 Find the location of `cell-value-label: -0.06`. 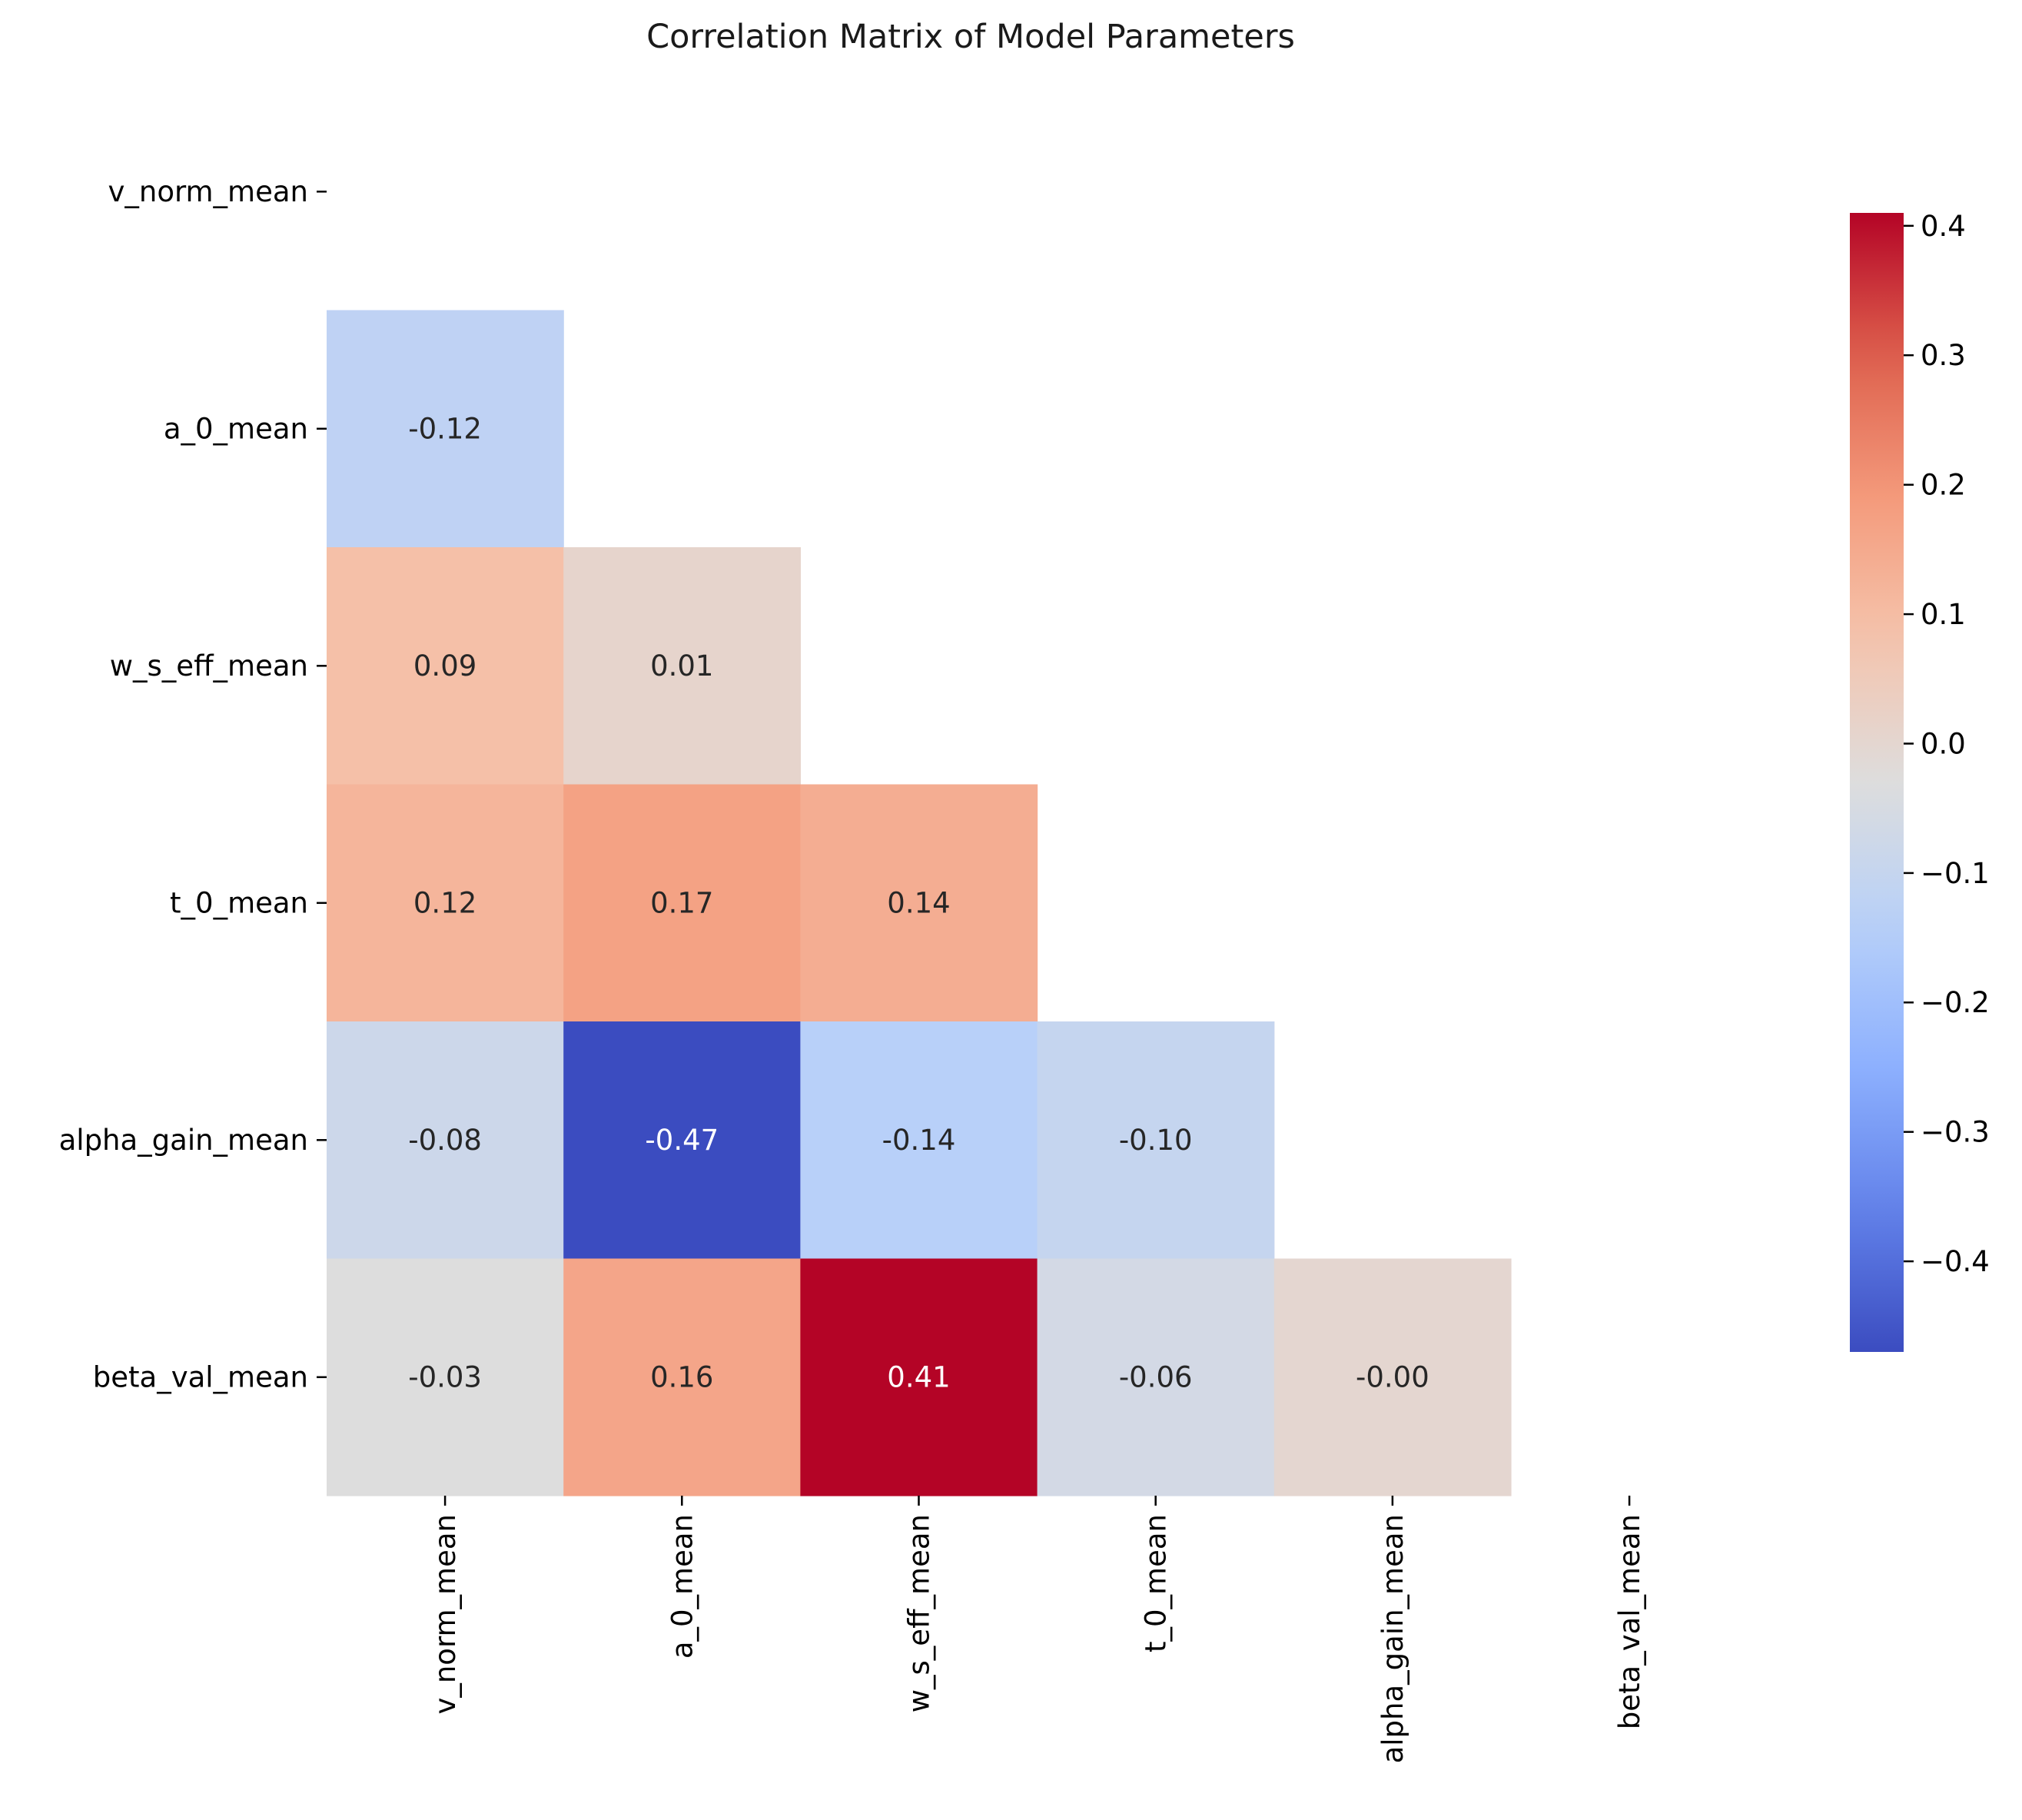

cell-value-label: -0.06 is located at coordinates (1156, 1377).